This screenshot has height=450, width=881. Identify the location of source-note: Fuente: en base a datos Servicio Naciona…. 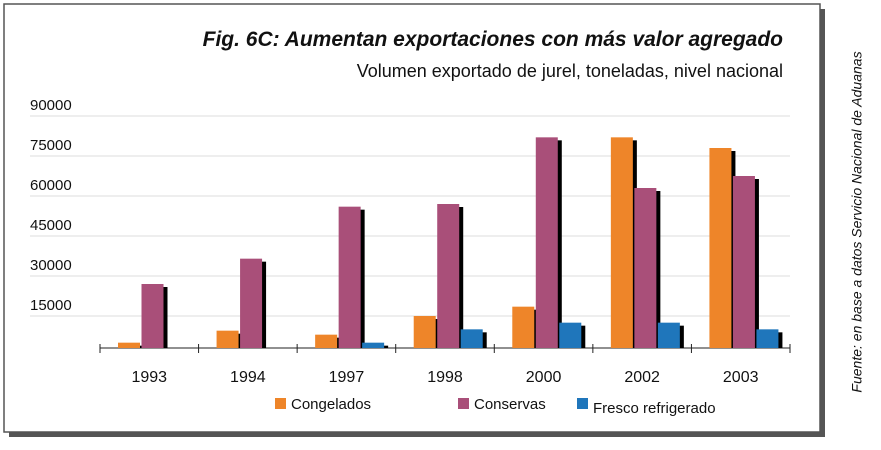
(857, 221).